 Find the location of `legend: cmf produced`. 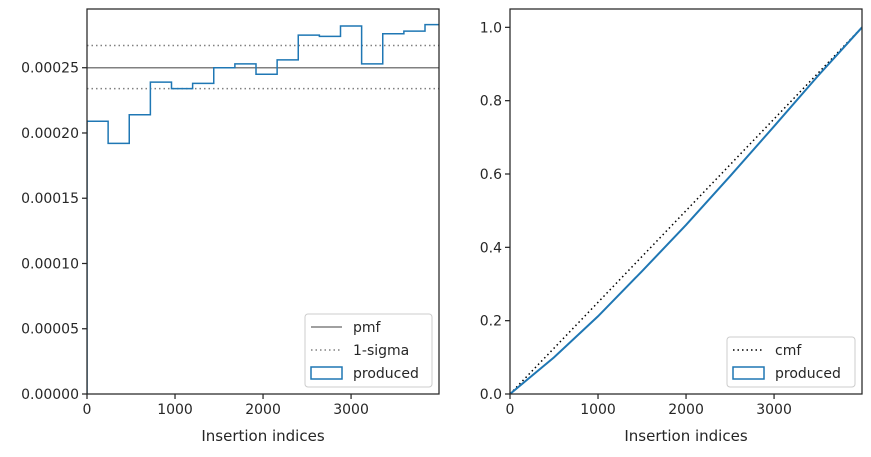

legend: cmf produced is located at coordinates (791, 362).